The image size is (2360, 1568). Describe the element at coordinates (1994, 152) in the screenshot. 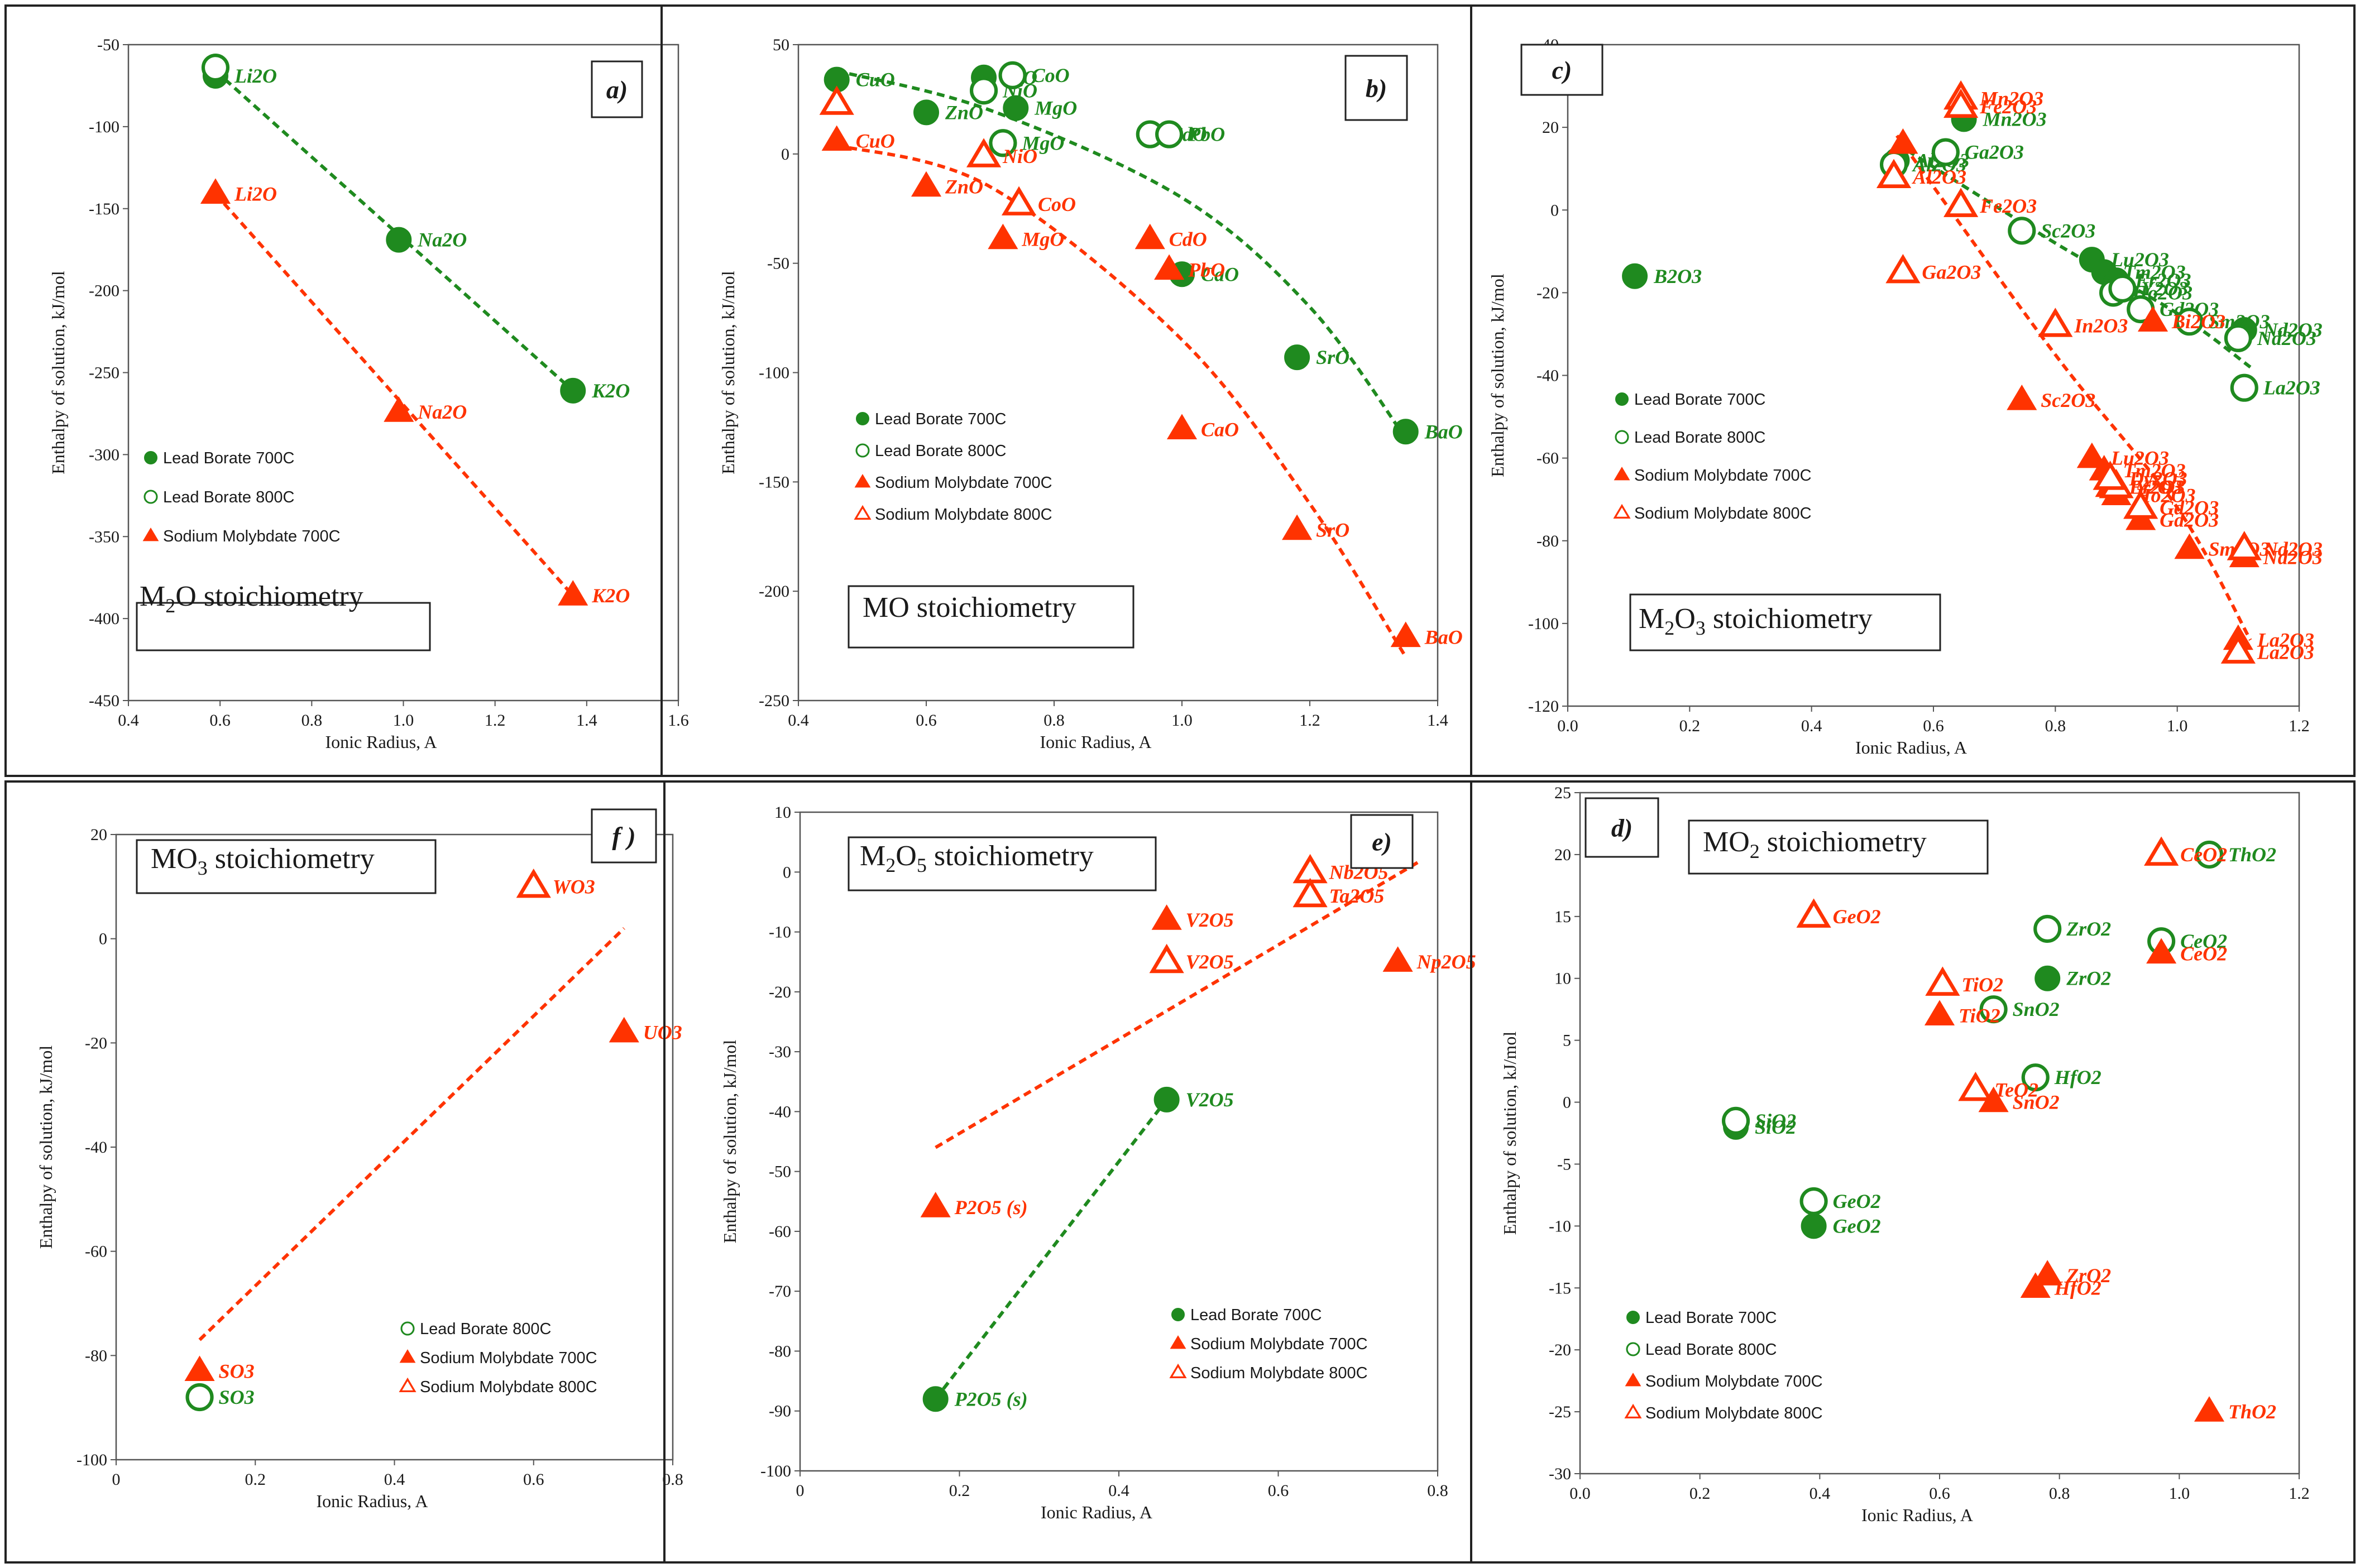

I see `point-label: Ga2O3` at that location.